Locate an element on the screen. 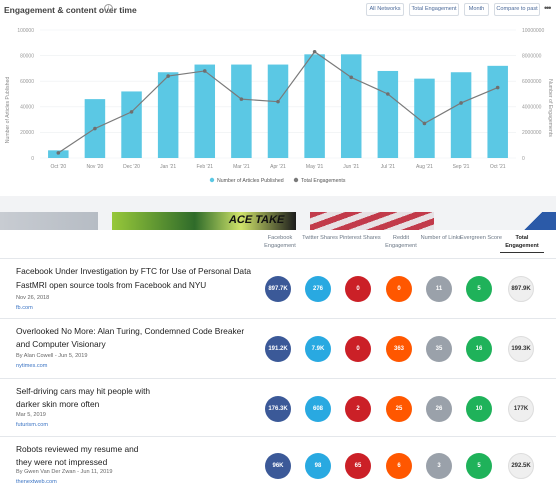 Image resolution: width=556 pixels, height=487 pixels. article-meta: By Gwen Van Der Zwan - Jun 11, 2019 is located at coordinates (64, 472).